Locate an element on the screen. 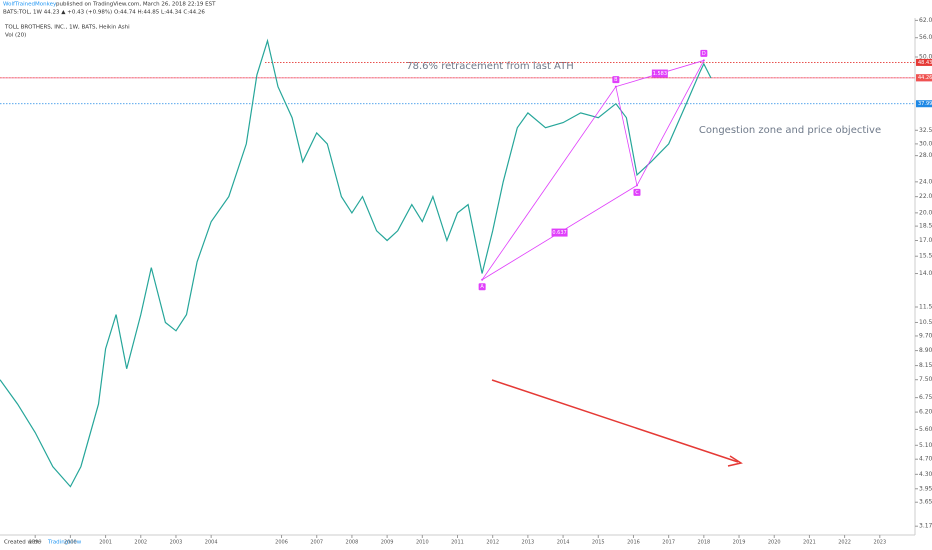 Image resolution: width=932 pixels, height=550 pixels. y-tick-label: 22.00 is located at coordinates (925, 196).